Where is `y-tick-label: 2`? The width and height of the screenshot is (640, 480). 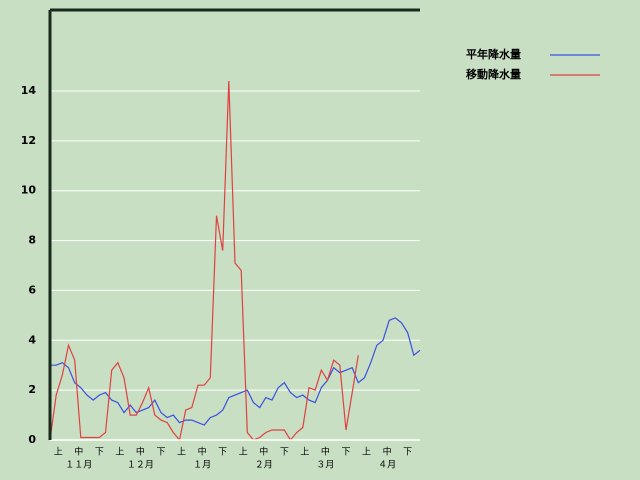 y-tick-label: 2 is located at coordinates (32, 389).